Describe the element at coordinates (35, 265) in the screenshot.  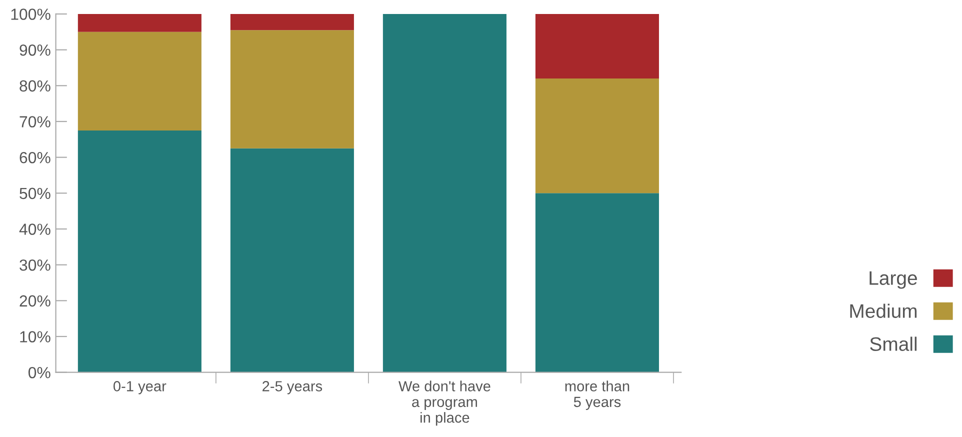
I see `y-tick-label: 30%` at that location.